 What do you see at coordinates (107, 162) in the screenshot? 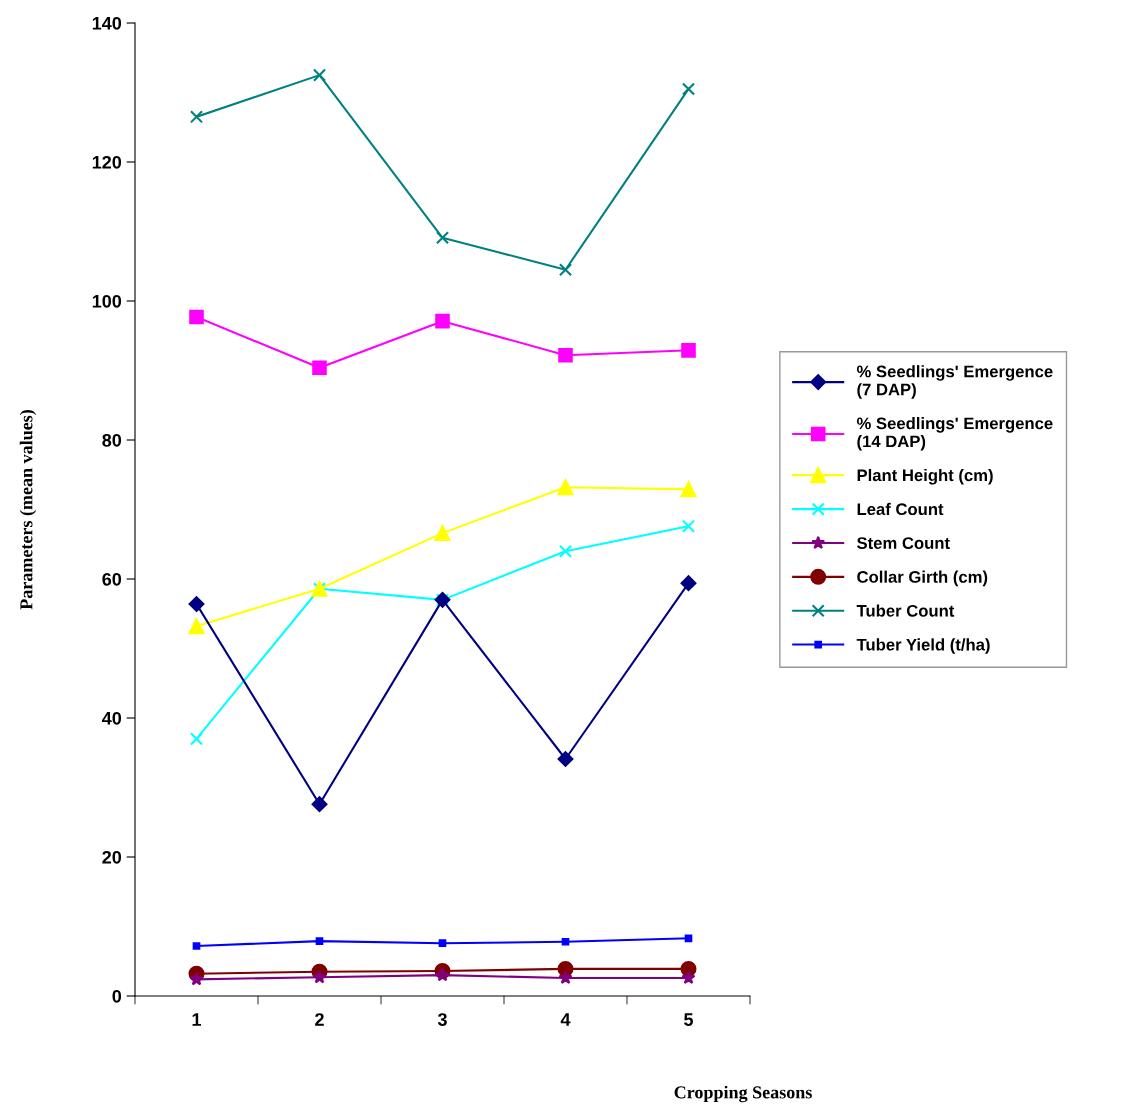
I see `y-tick-label: 120` at bounding box center [107, 162].